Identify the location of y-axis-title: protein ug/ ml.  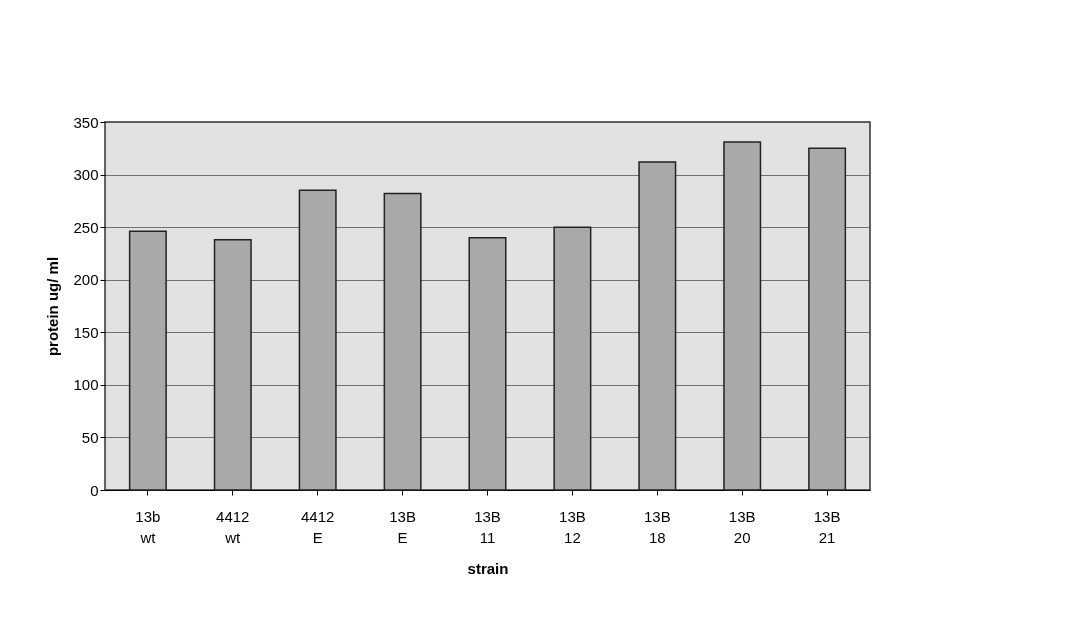
(53, 306).